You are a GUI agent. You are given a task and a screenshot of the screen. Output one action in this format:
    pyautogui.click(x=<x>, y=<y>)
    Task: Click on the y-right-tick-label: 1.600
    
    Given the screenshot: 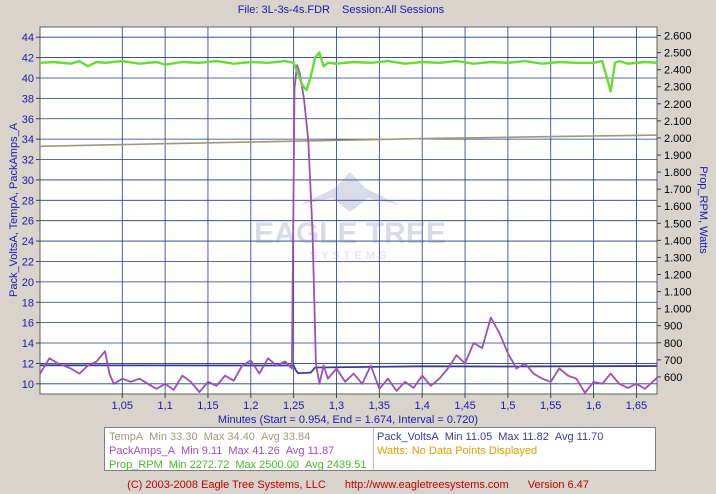 What is the action you would take?
    pyautogui.click(x=678, y=207)
    